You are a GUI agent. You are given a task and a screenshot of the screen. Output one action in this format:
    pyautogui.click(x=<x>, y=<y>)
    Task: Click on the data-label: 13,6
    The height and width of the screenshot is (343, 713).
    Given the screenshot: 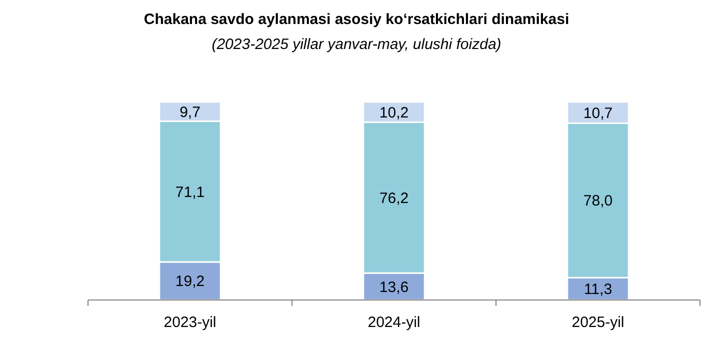 What is the action you would take?
    pyautogui.click(x=394, y=287)
    